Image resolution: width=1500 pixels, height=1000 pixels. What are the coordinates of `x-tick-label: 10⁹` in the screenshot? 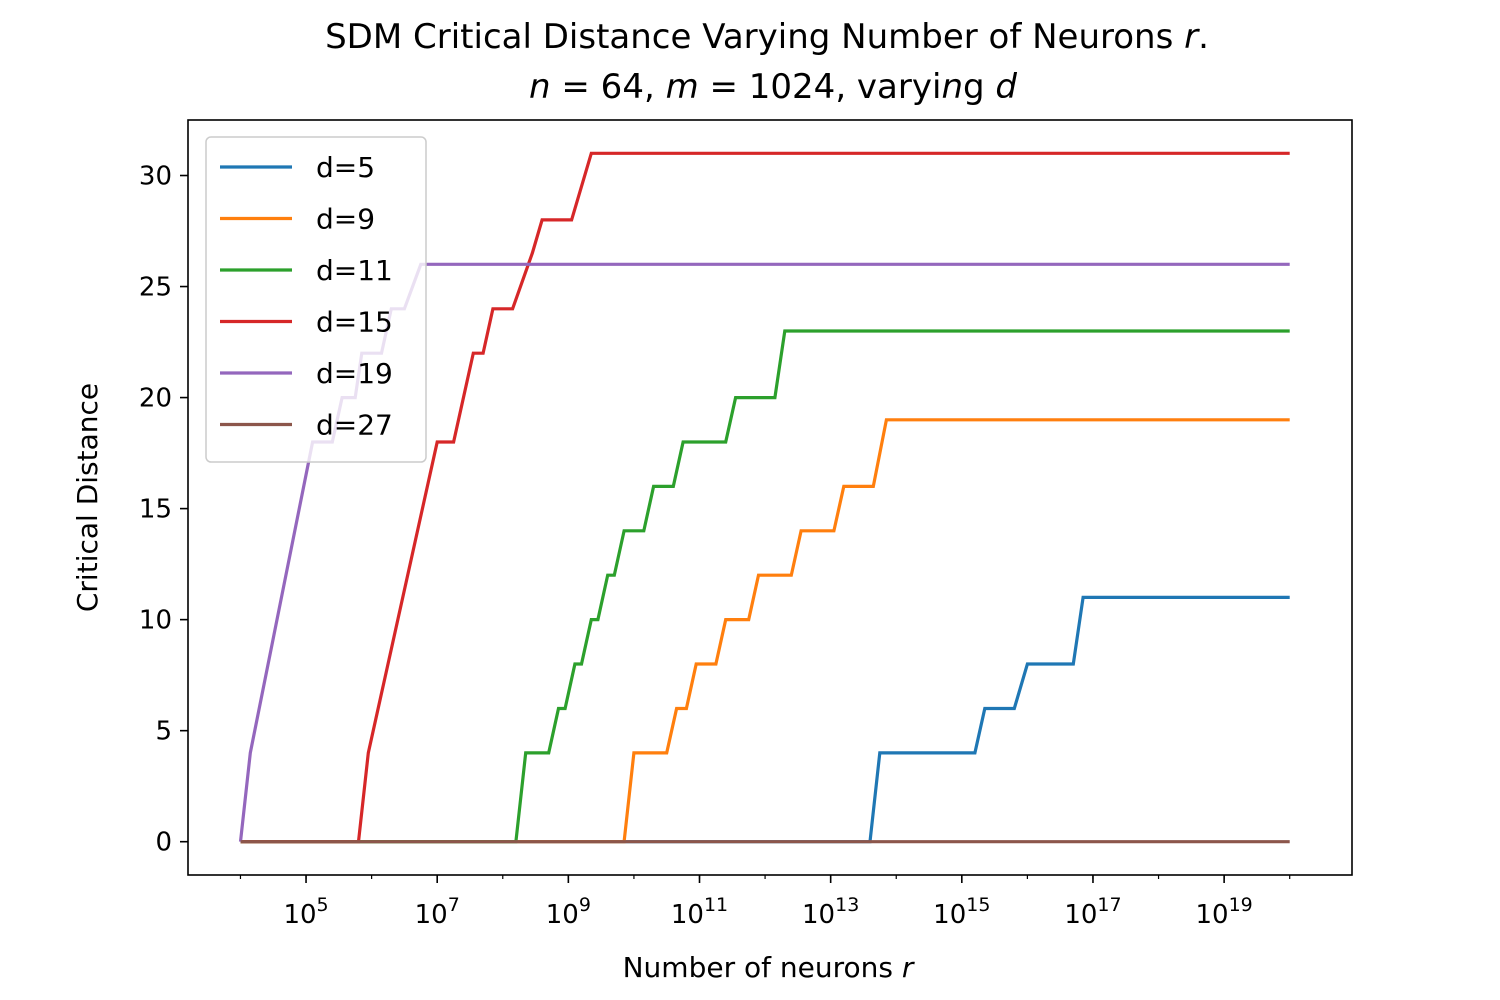 It's located at (568, 912).